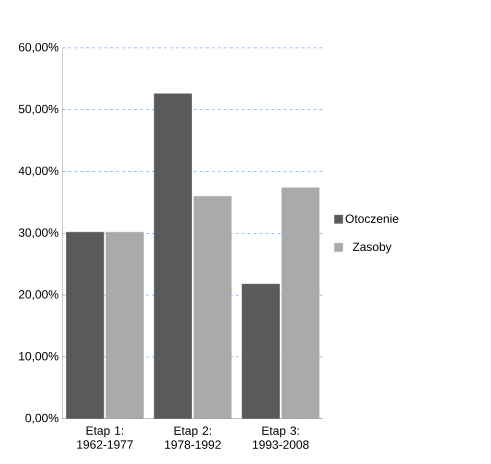 Image resolution: width=491 pixels, height=464 pixels. I want to click on y-tick-label: 30,00%, so click(38, 233).